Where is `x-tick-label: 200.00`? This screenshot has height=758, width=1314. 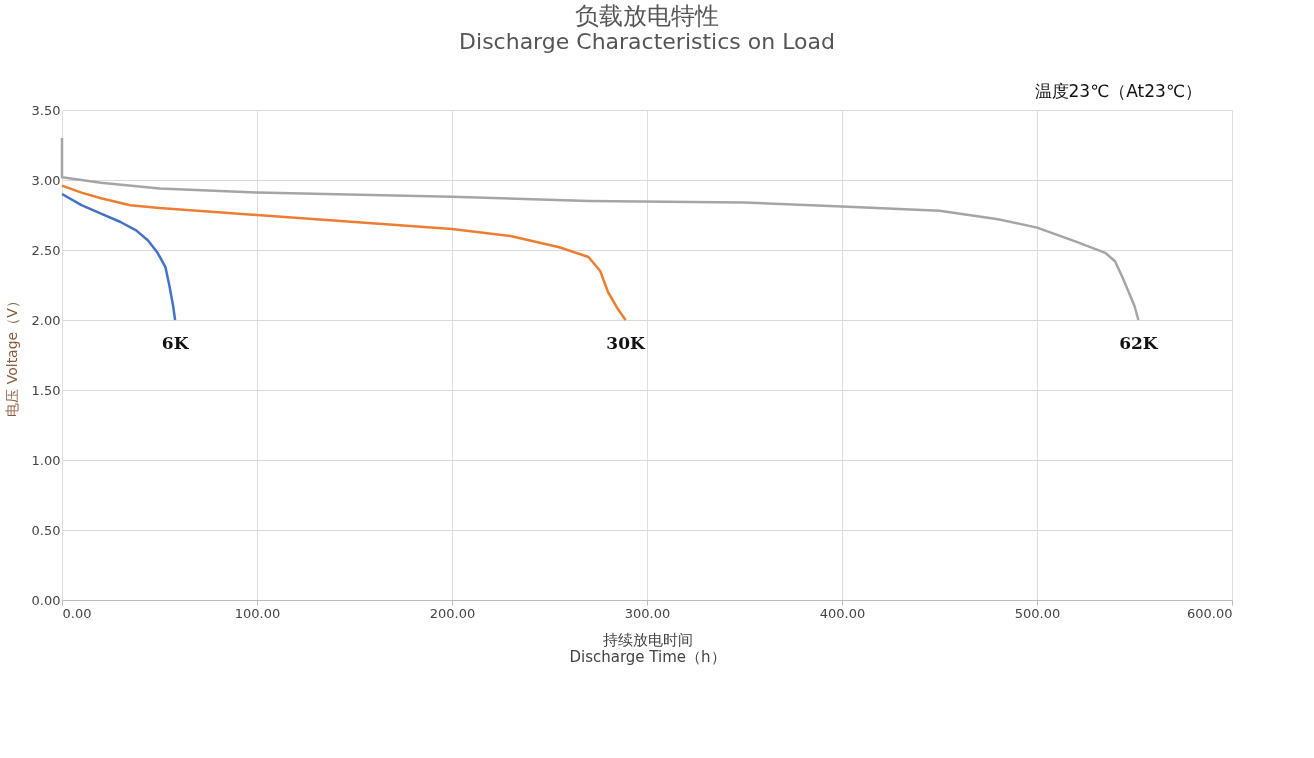 x-tick-label: 200.00 is located at coordinates (452, 613).